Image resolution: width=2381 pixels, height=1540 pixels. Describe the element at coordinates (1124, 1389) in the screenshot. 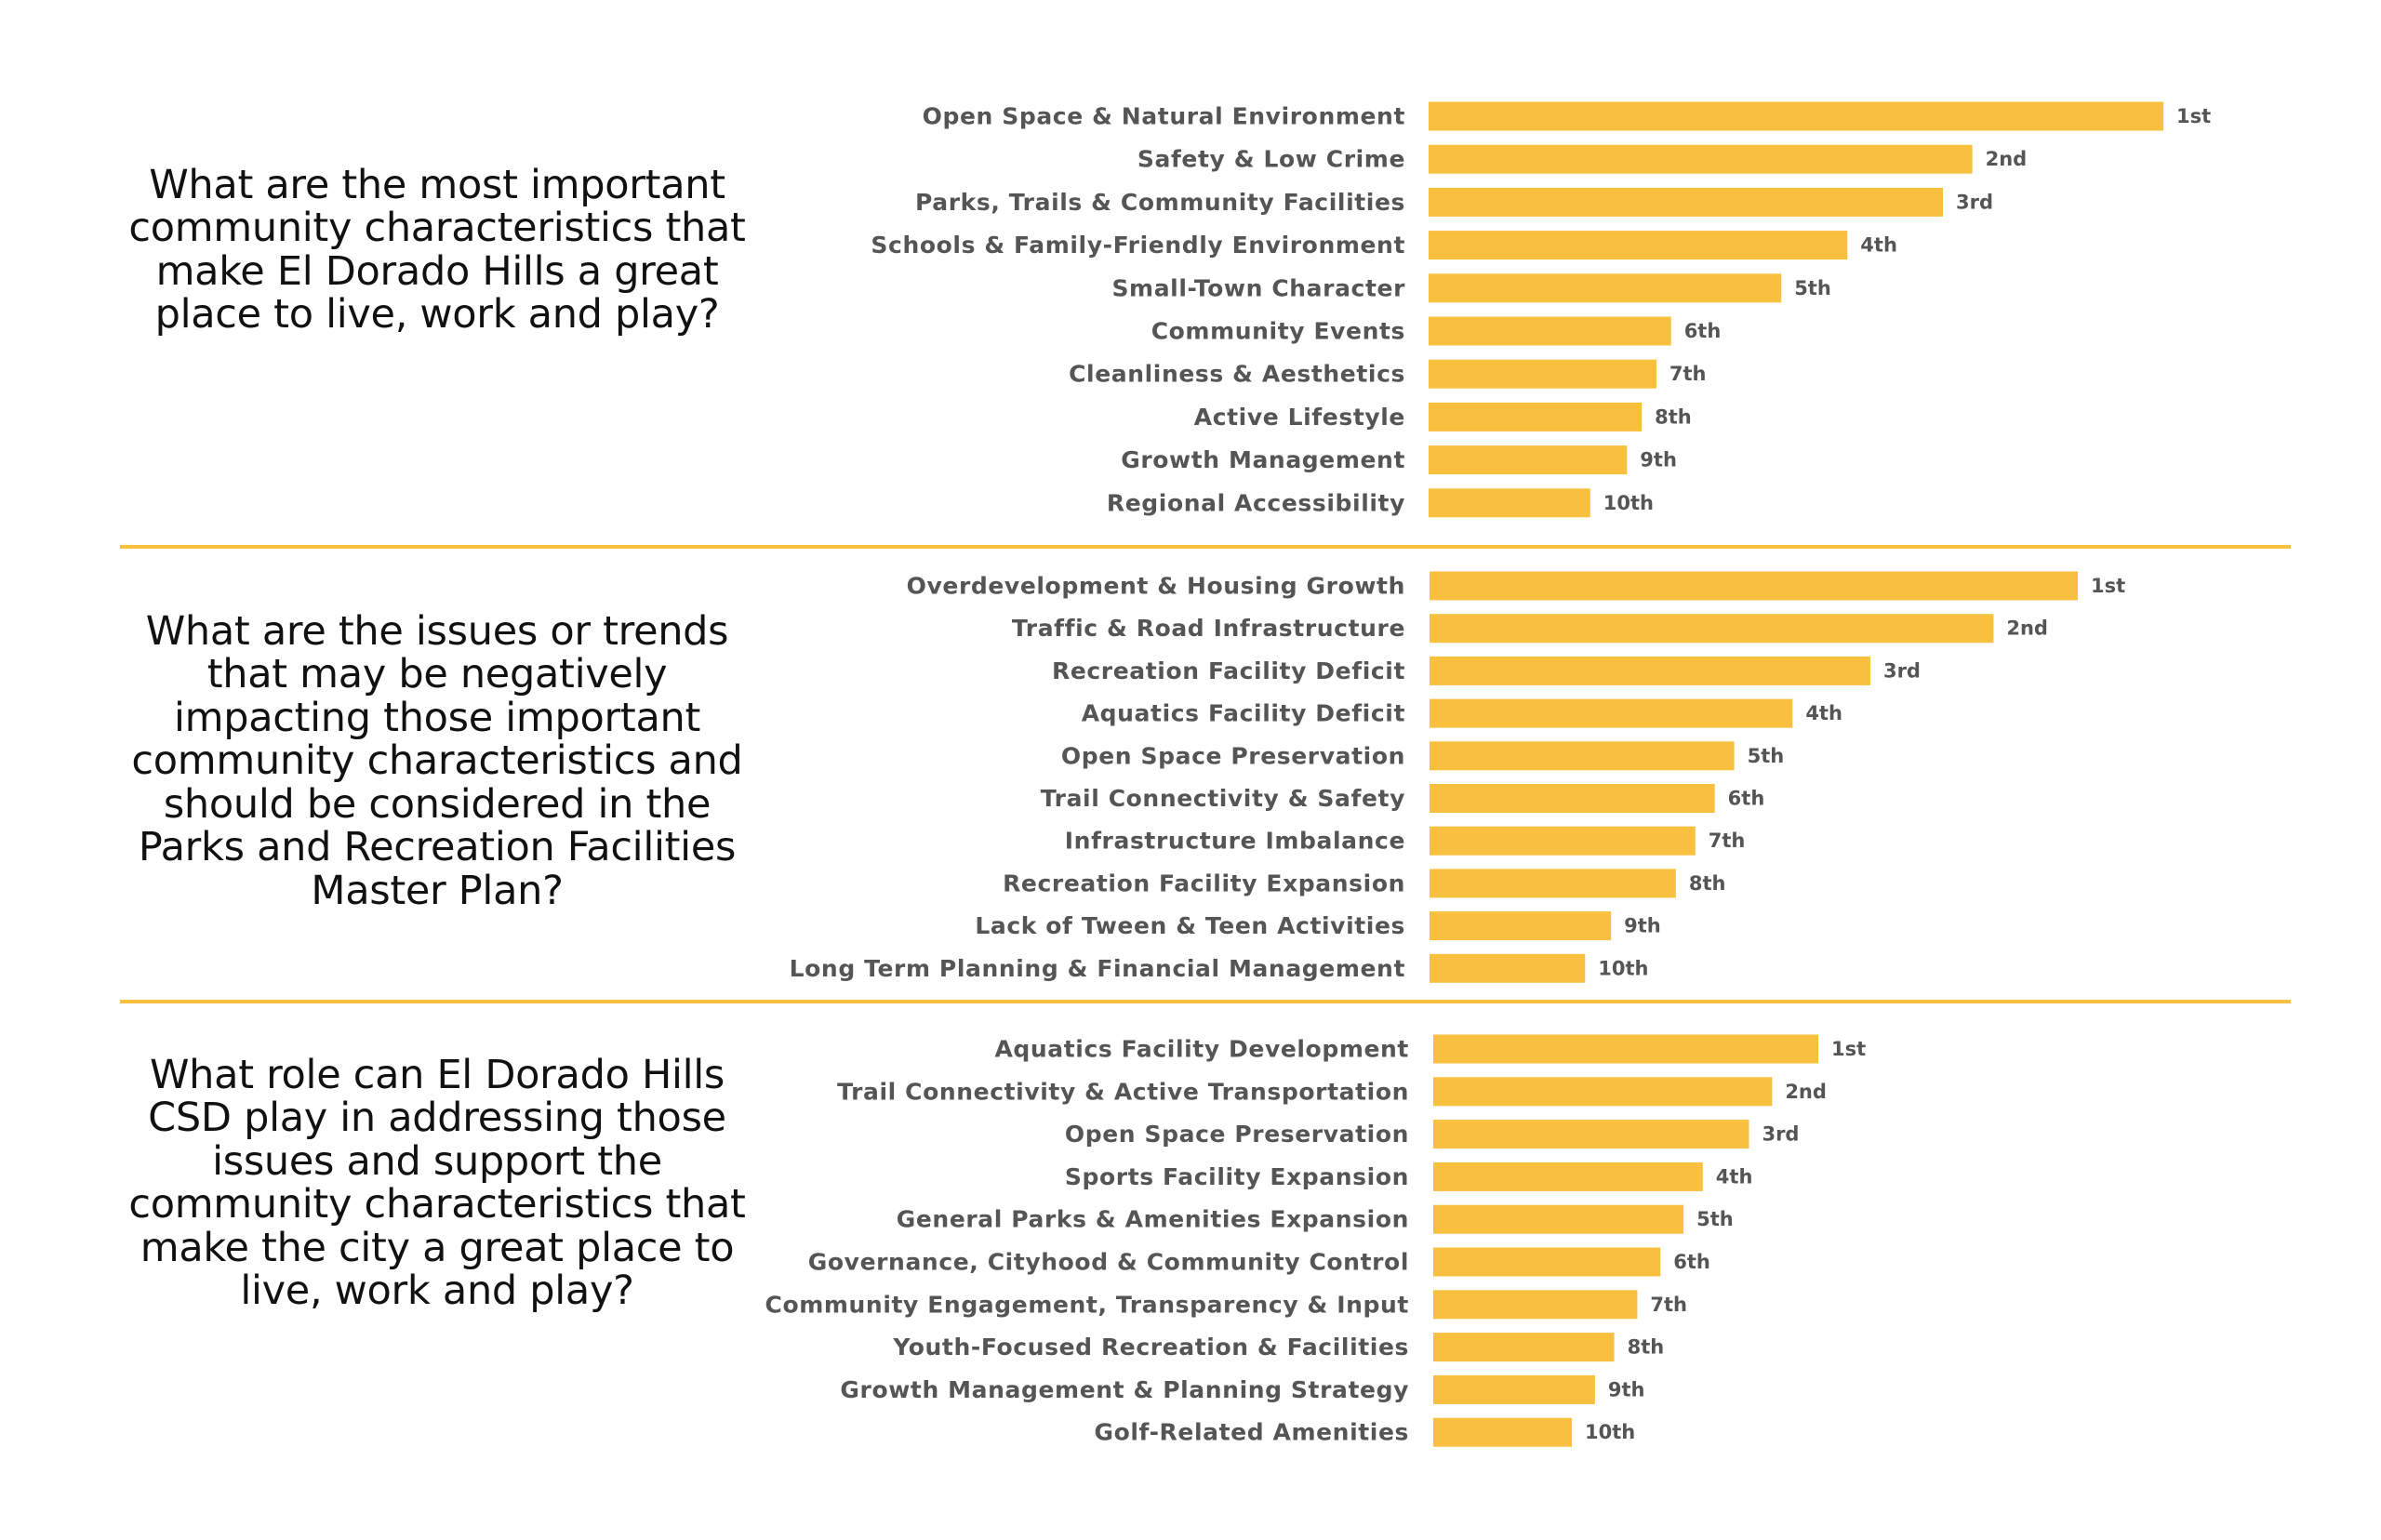

I see `category-label: Growth Management & Planning Strategy` at that location.